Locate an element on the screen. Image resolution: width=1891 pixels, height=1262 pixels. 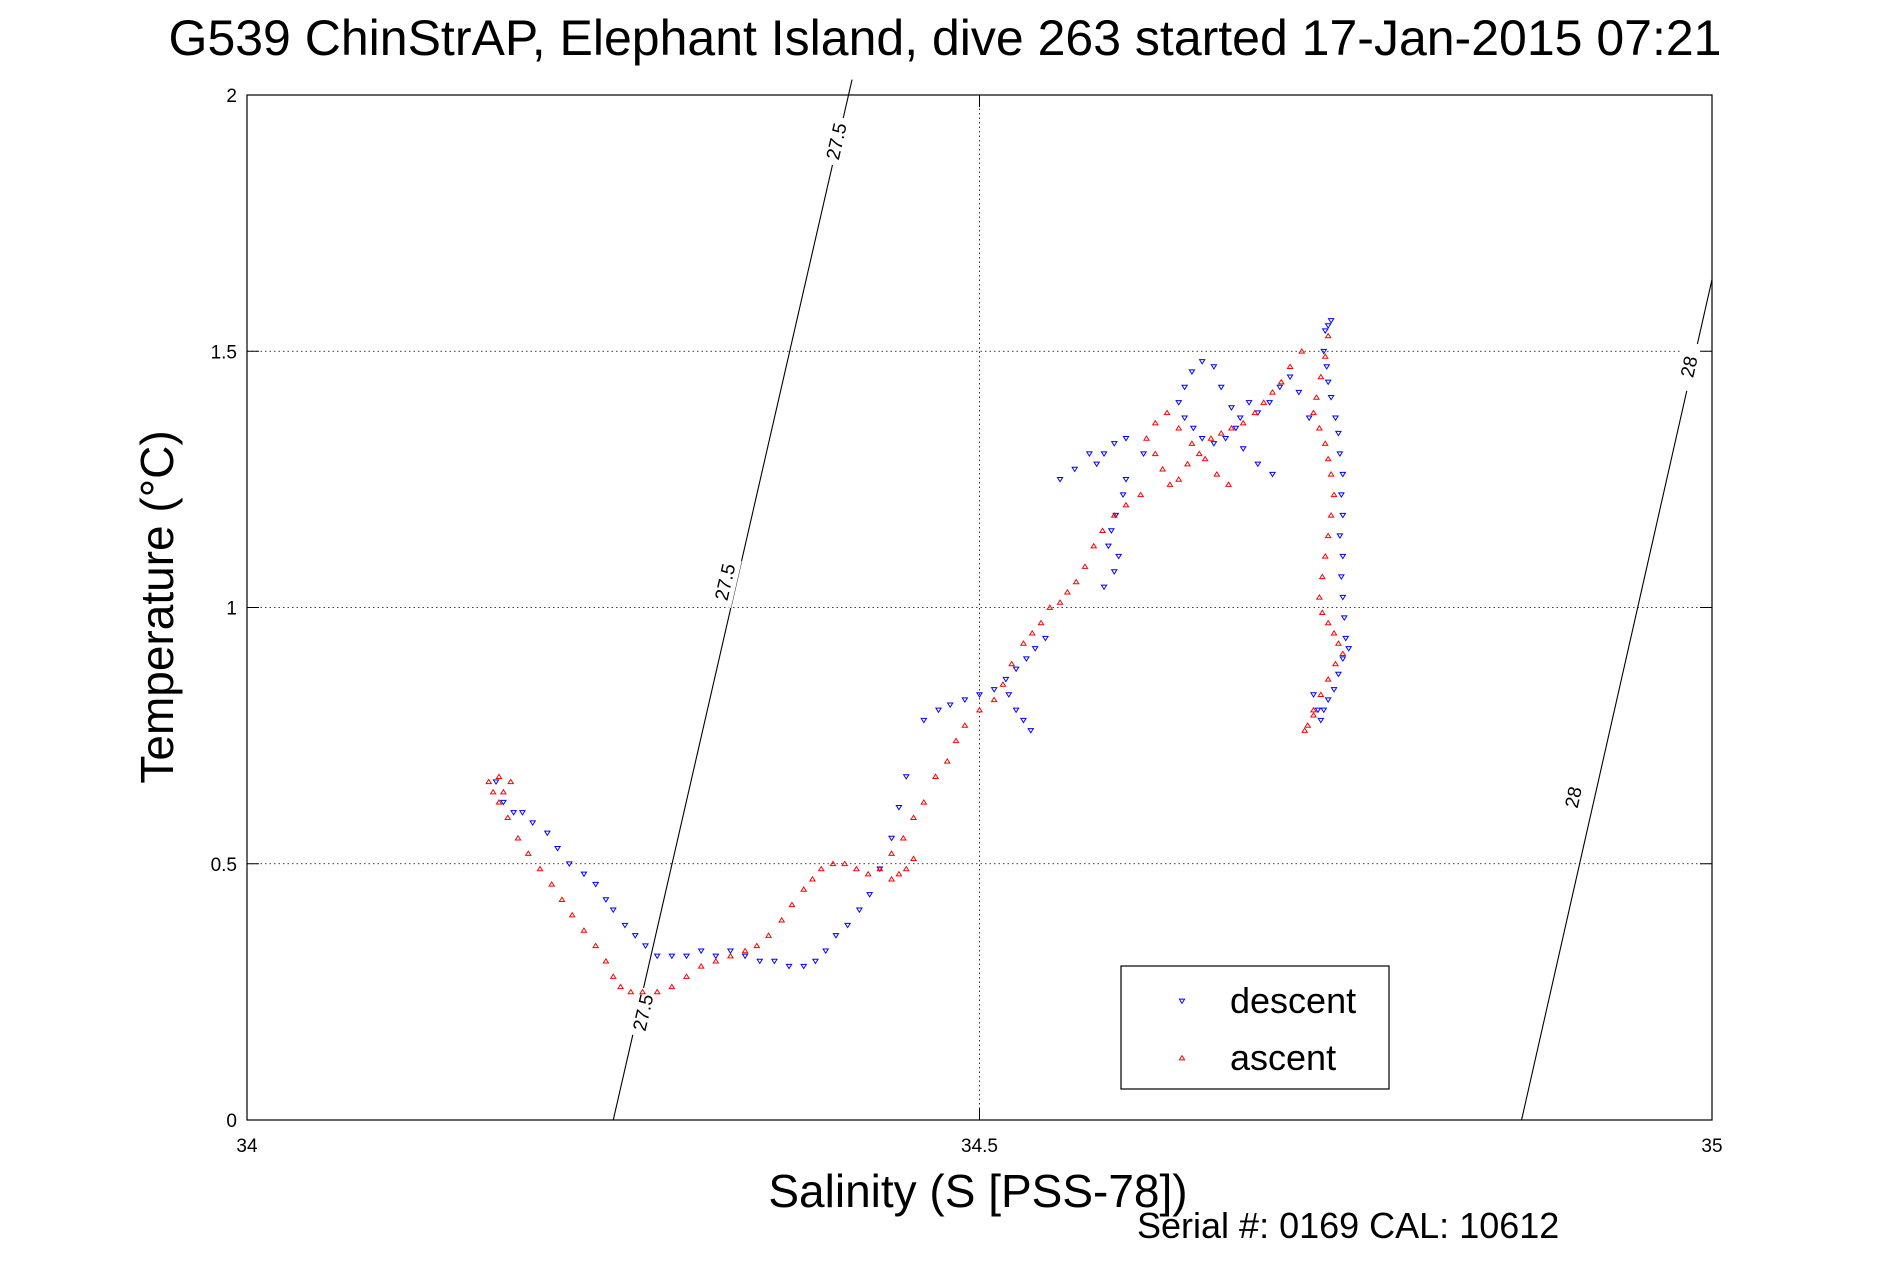
legend: descent ascent is located at coordinates (1255, 1027).